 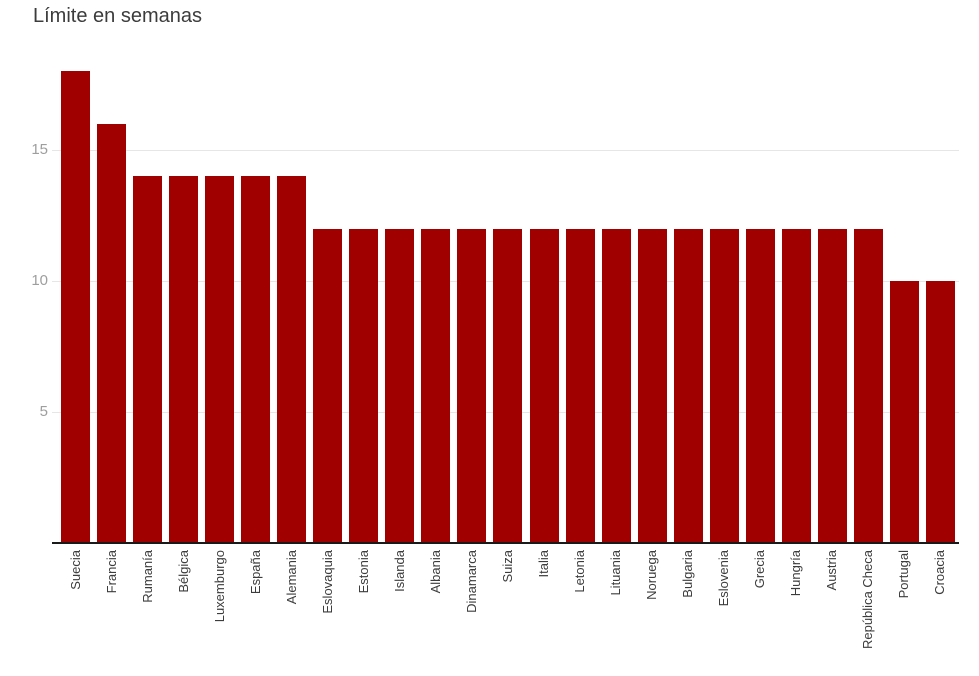 I want to click on x-tick-label: Rumanía, so click(x=148, y=579).